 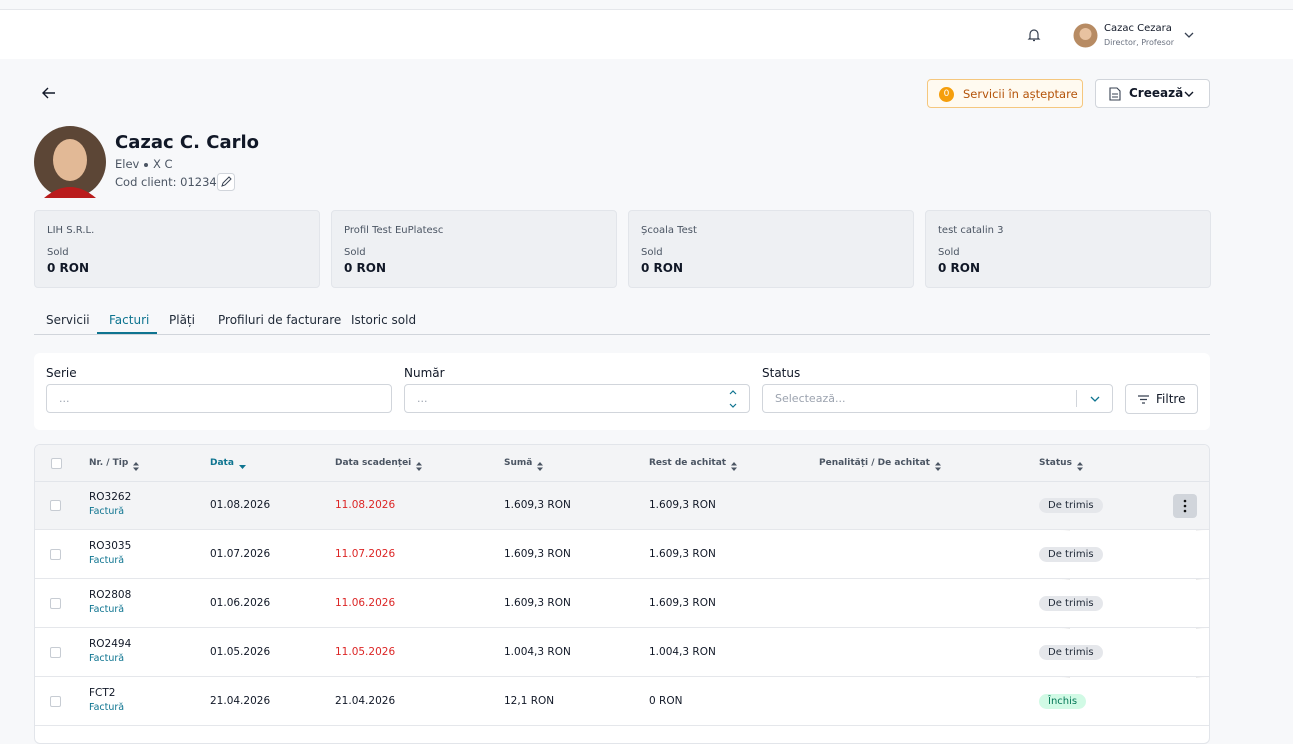 What do you see at coordinates (1095, 399) in the screenshot?
I see `chevron` at bounding box center [1095, 399].